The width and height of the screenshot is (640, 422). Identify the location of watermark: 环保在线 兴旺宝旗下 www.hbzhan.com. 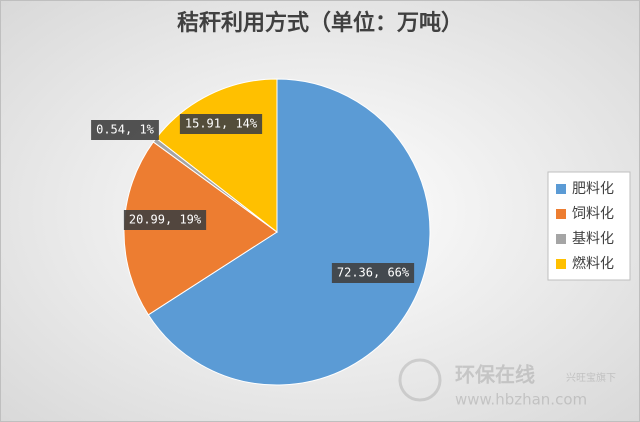
(507, 383).